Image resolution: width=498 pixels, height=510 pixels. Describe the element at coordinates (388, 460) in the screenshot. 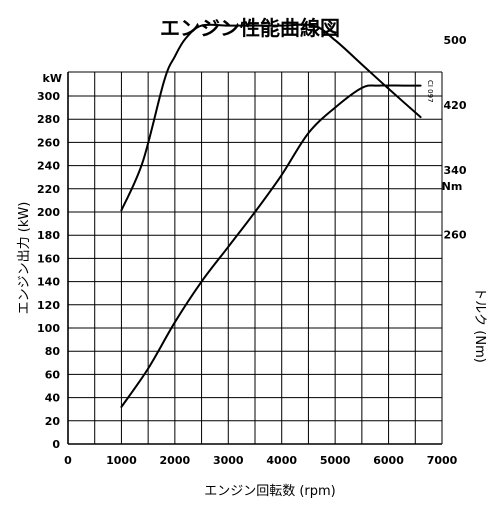

I see `x-tick-label: 6000` at that location.